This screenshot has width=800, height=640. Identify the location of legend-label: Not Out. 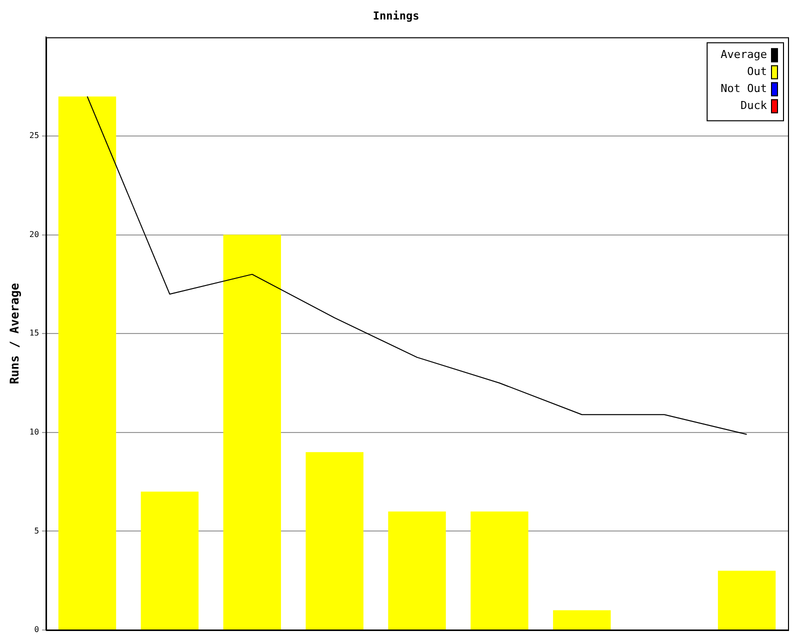
(743, 89).